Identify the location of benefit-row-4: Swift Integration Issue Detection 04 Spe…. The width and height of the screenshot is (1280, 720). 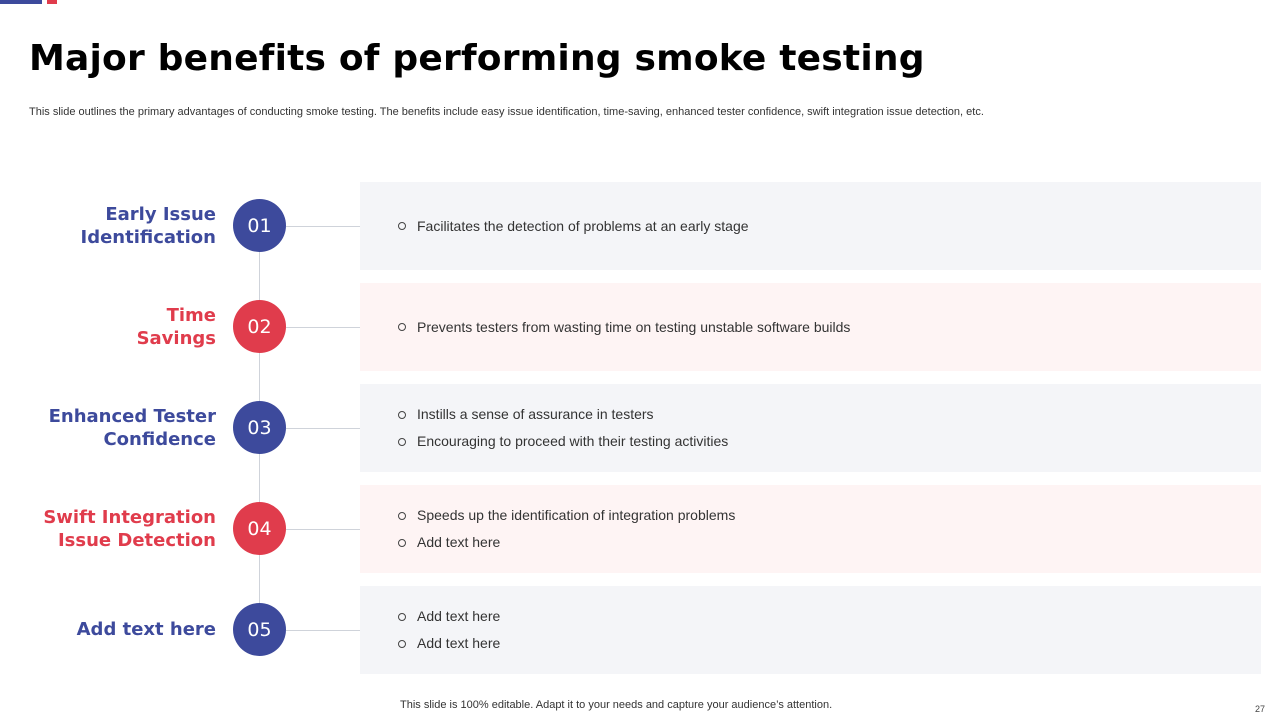
(640, 529).